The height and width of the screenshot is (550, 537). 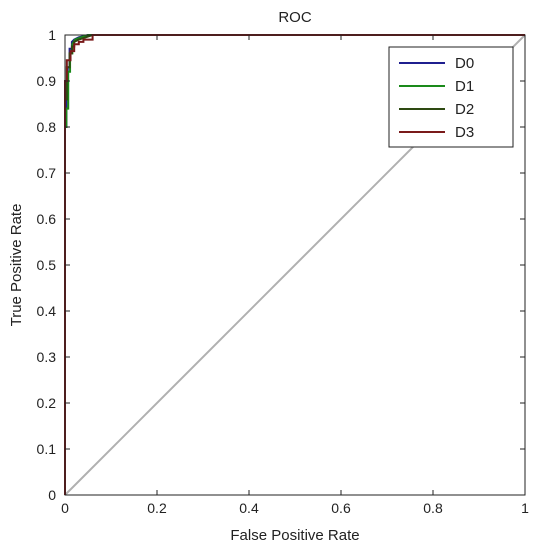 What do you see at coordinates (52, 495) in the screenshot?
I see `y-tick-label: 0` at bounding box center [52, 495].